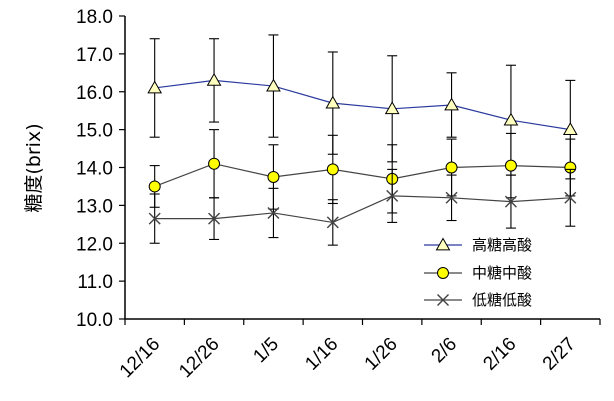 Image resolution: width=614 pixels, height=401 pixels. Describe the element at coordinates (445, 351) in the screenshot. I see `x-tick-label: 2/6` at that location.